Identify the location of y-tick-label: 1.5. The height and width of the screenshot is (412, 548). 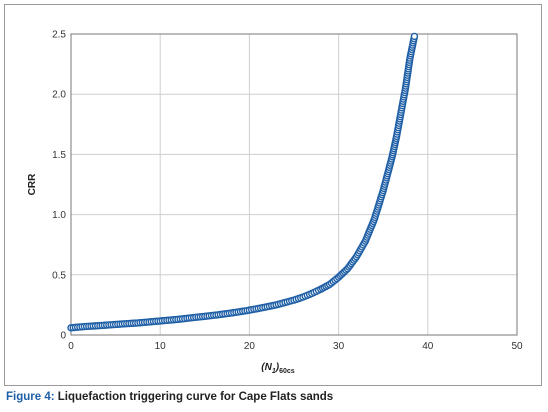
(59, 155).